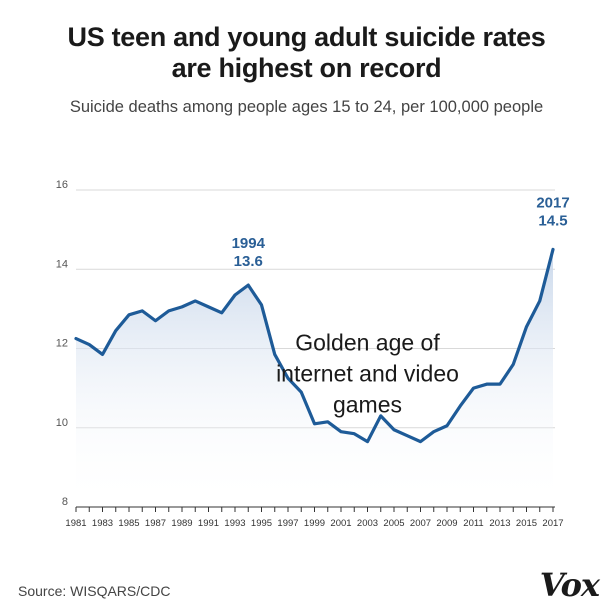  I want to click on x-tick-label: 1991, so click(208, 523).